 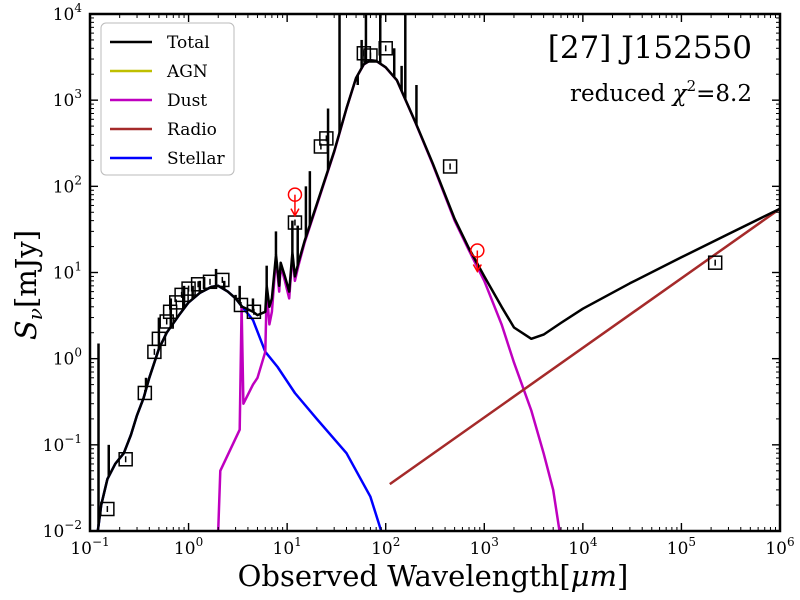 What do you see at coordinates (187, 72) in the screenshot?
I see `legend-label: AGN` at bounding box center [187, 72].